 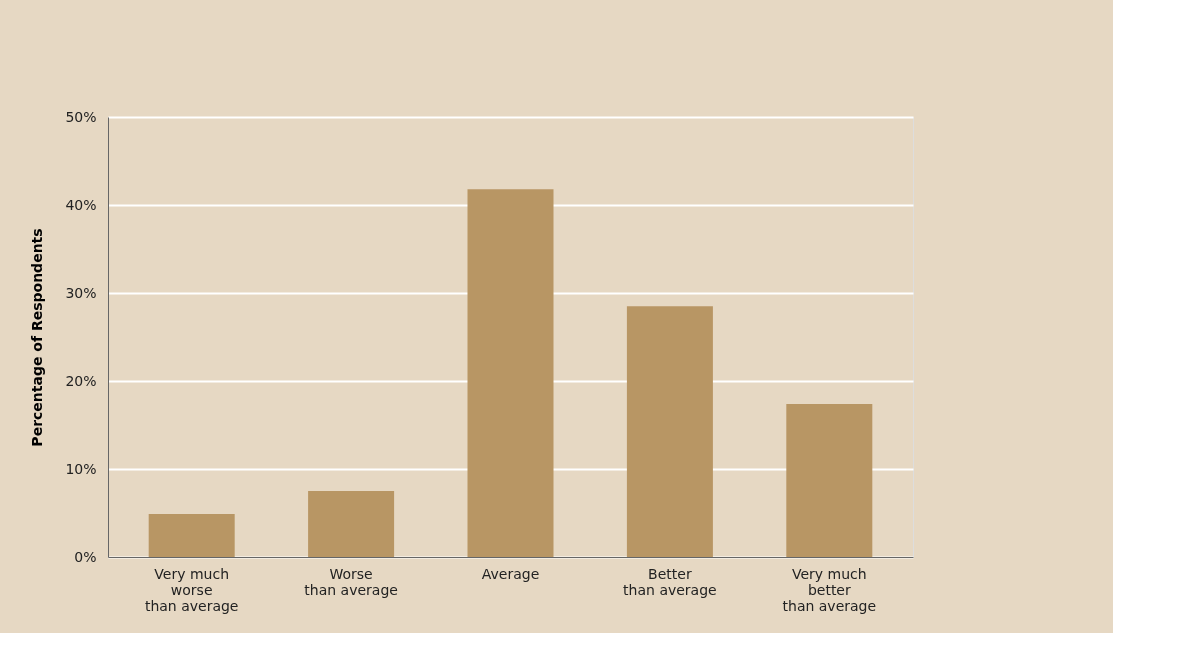 I want to click on x-tick-label: Very much worse than average, so click(x=191, y=589).